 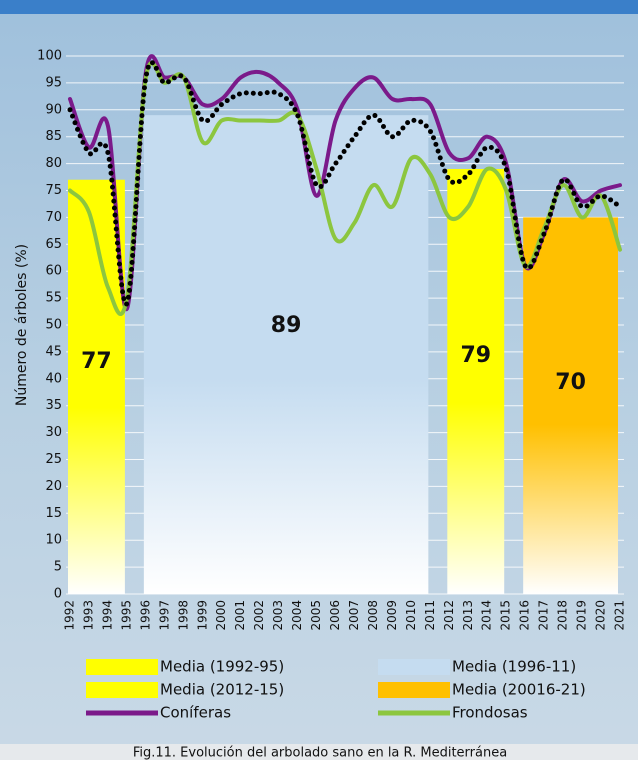 What do you see at coordinates (319, 7) in the screenshot?
I see `header-strip` at bounding box center [319, 7].